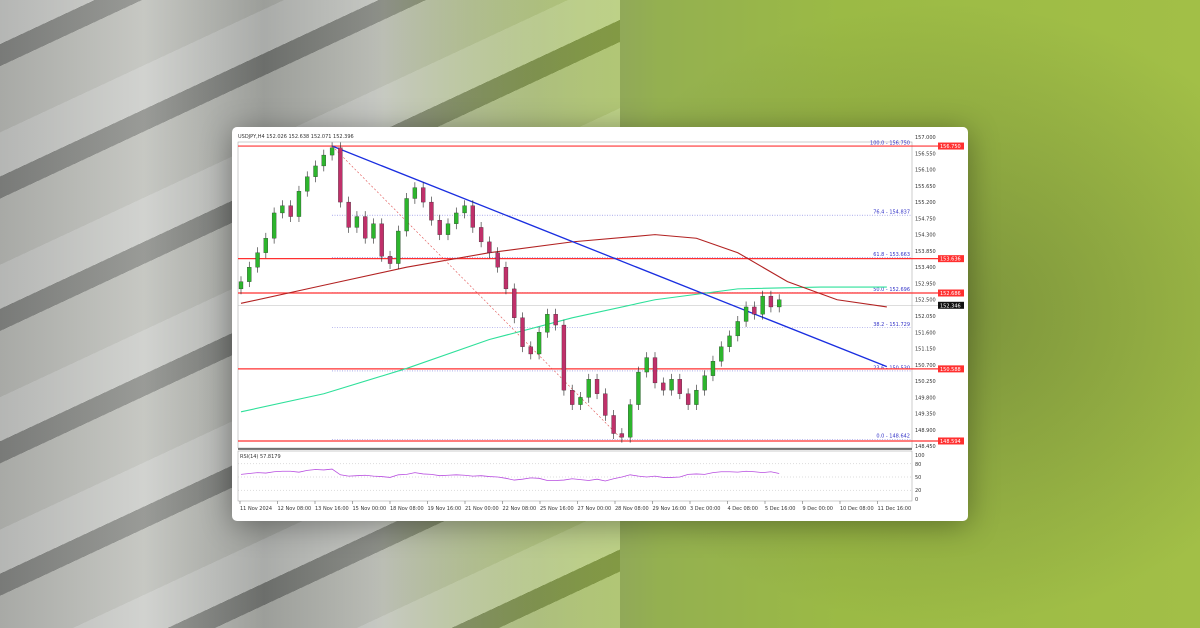  Describe the element at coordinates (520, 509) in the screenshot. I see `x-tick-label: 22 Nov 08:00` at that location.